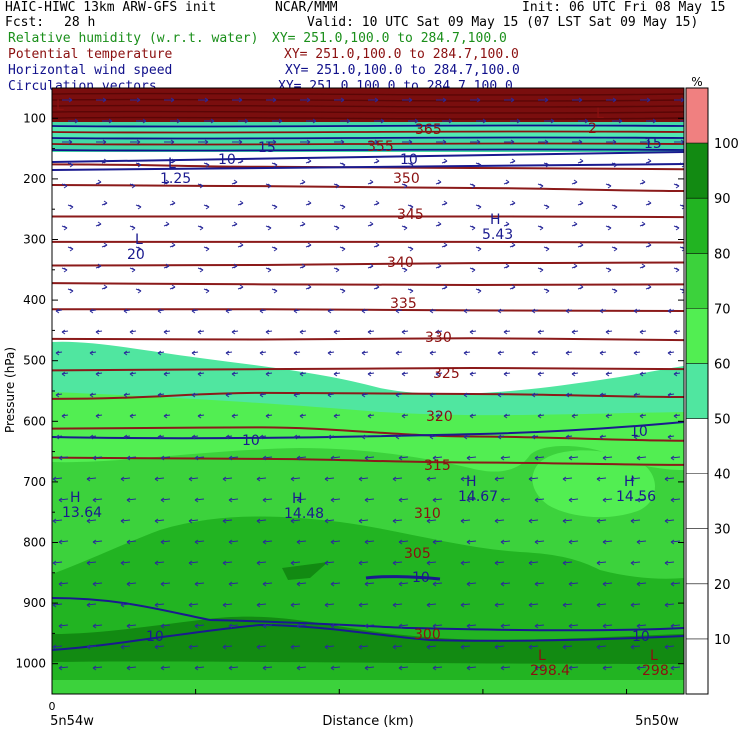 The image size is (740, 740). I want to click on theta-label: 345, so click(410, 215).